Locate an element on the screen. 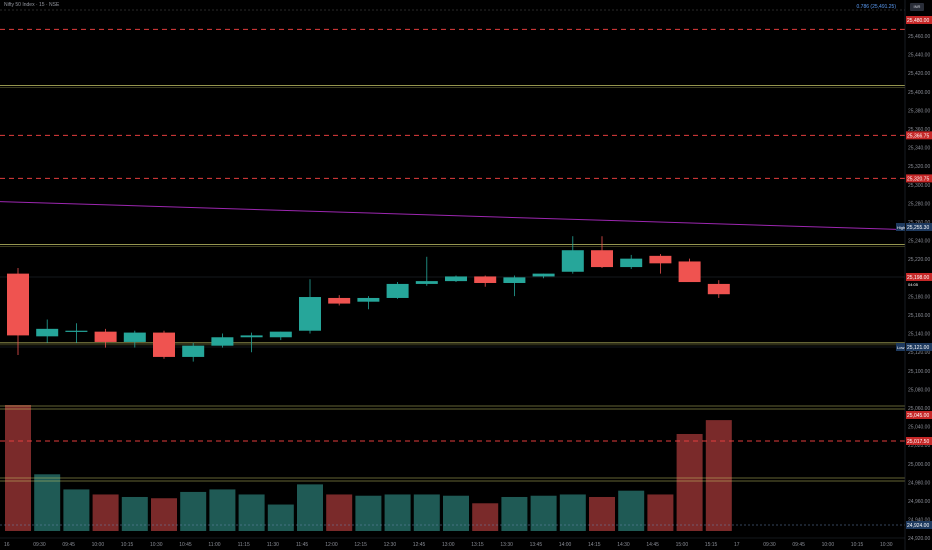 The image size is (932, 550). high-tag-prefix: High is located at coordinates (901, 227).